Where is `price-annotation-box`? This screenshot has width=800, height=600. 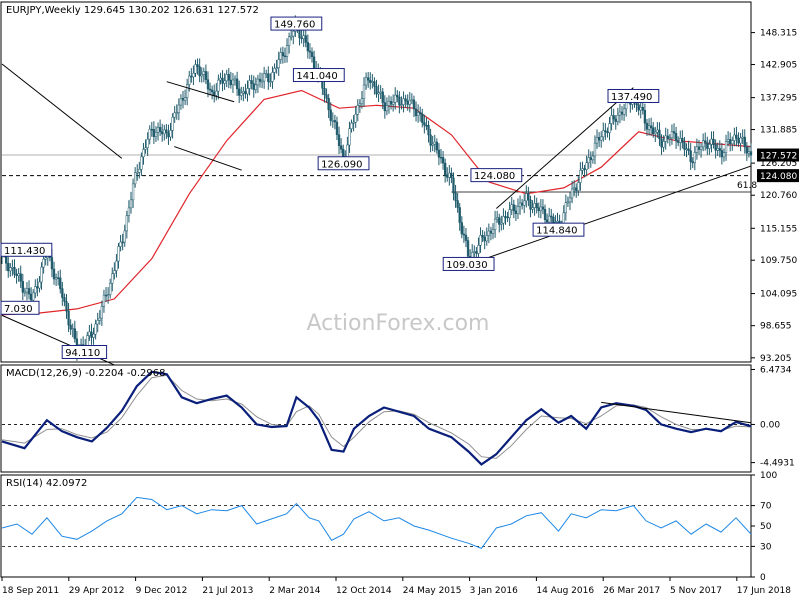 price-annotation-box is located at coordinates (468, 263).